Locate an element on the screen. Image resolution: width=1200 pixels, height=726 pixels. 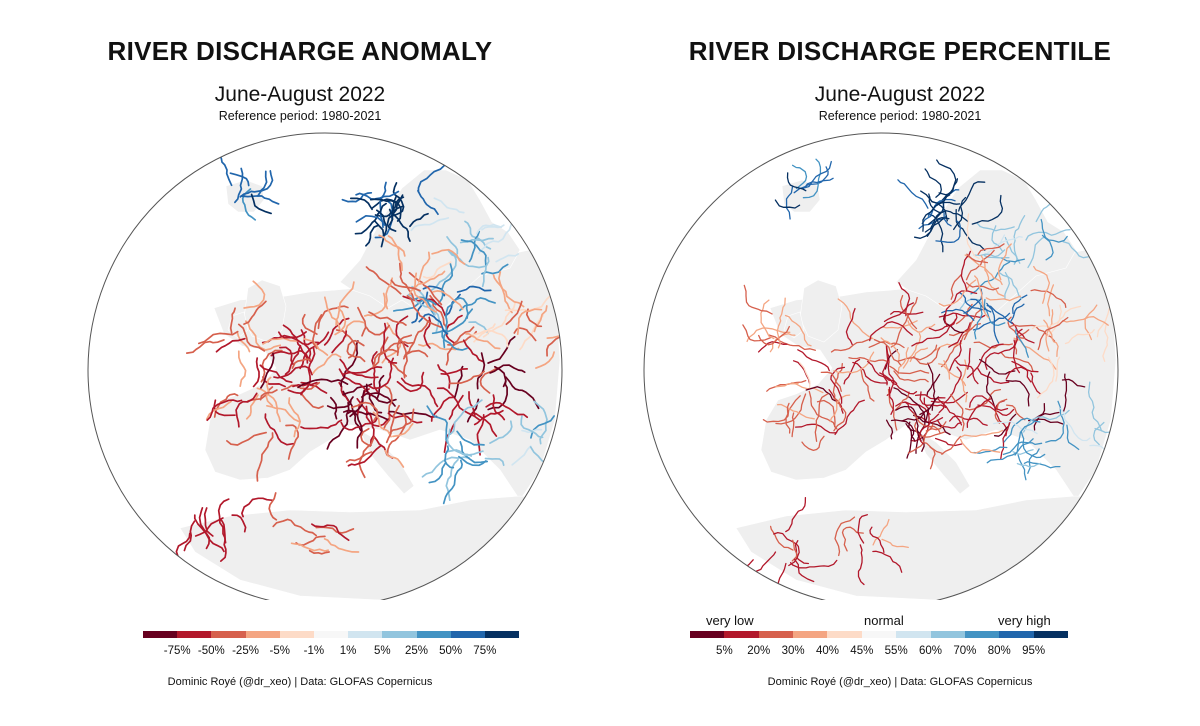
tick-label: -50% is located at coordinates (211, 651).